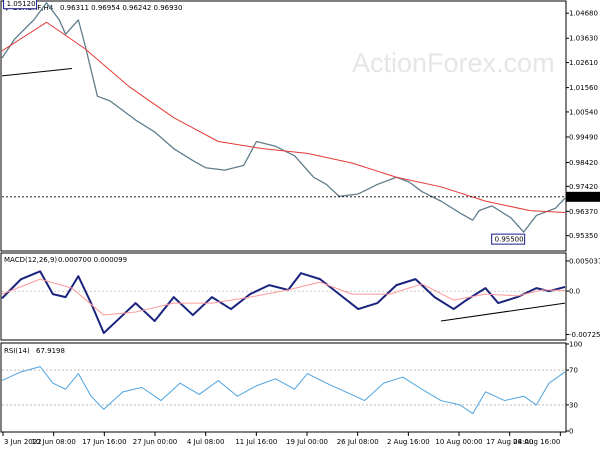  What do you see at coordinates (583, 137) in the screenshot?
I see `y-tick-label: 0.99490` at bounding box center [583, 137].